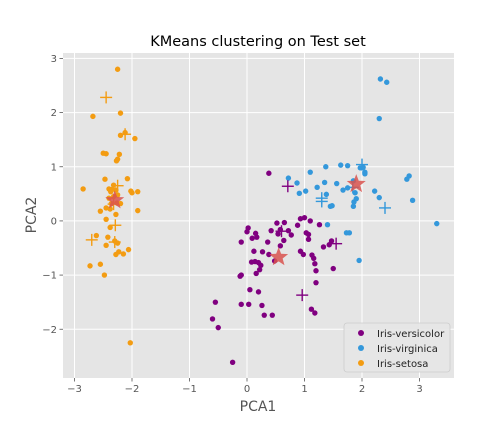 The width and height of the screenshot is (504, 432). I want to click on centroid-star-iris-virginica, so click(356, 183).